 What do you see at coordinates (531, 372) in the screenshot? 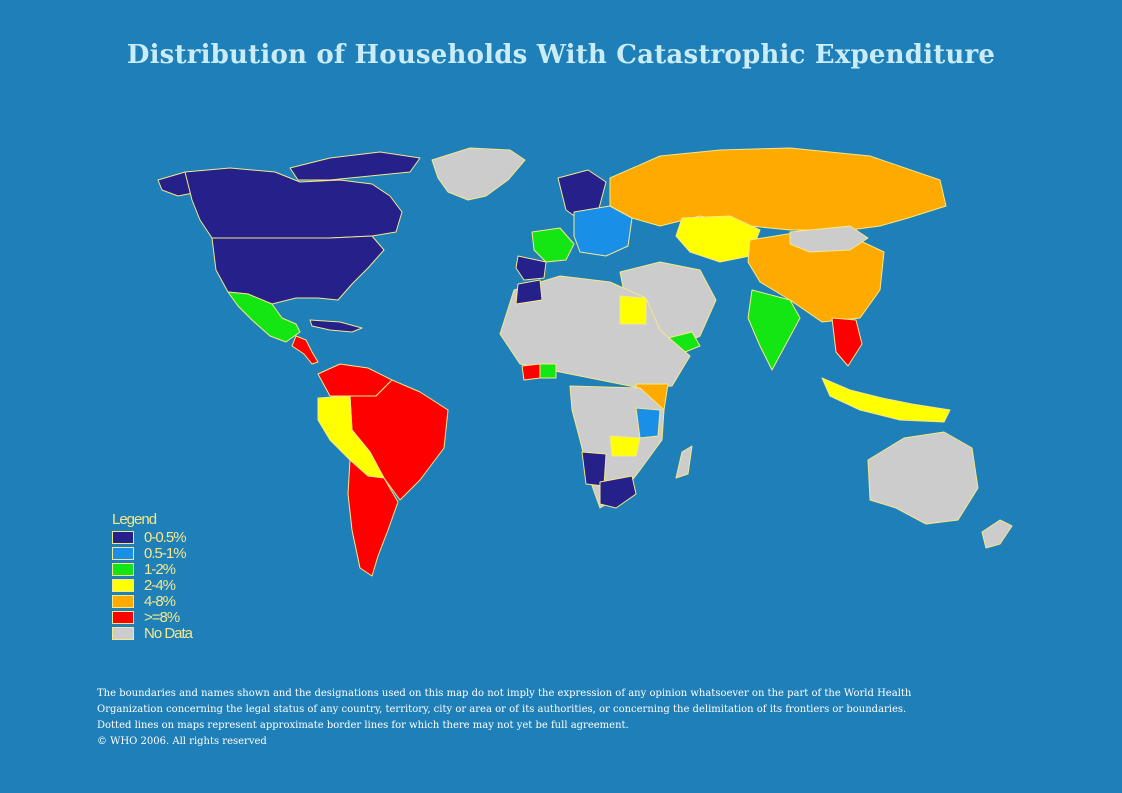
I see `west-africa` at bounding box center [531, 372].